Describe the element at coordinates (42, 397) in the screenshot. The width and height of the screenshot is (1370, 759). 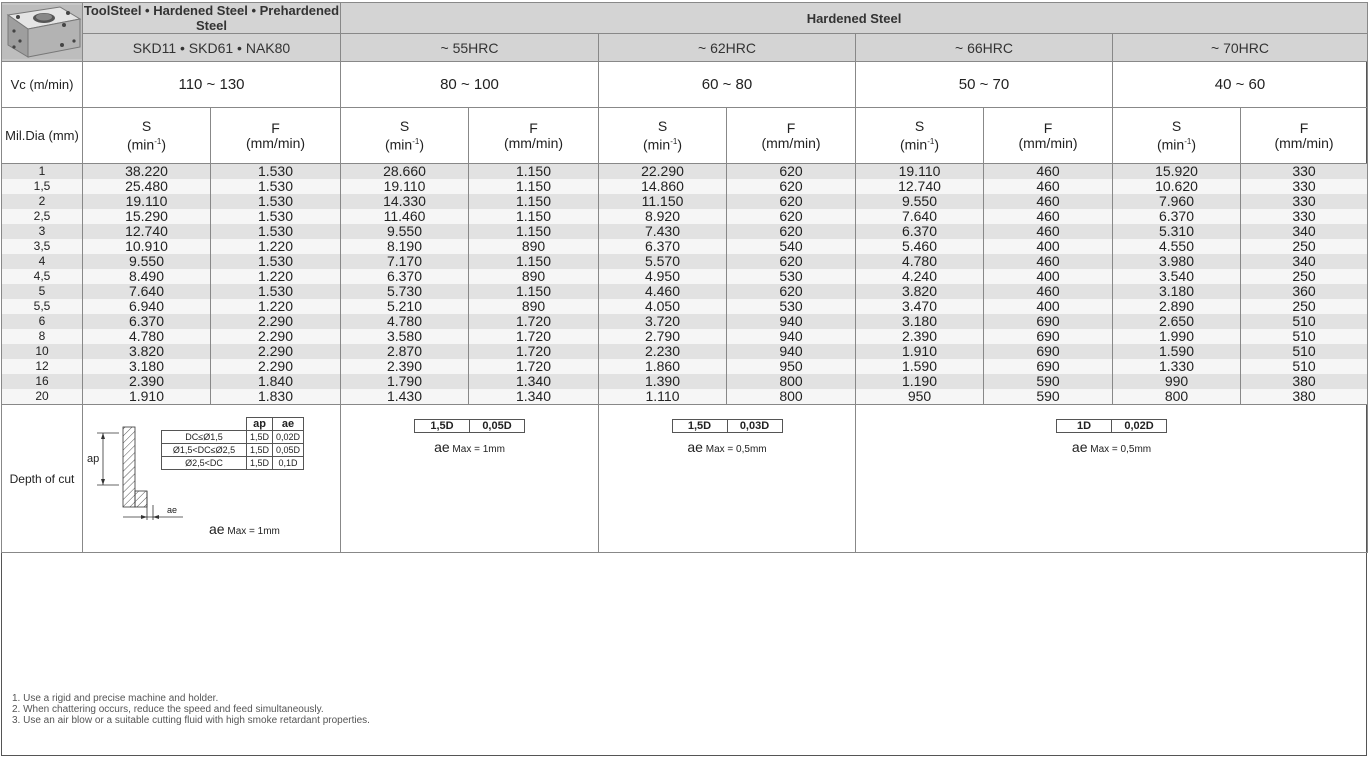
I see `dia-cell: 20` at that location.